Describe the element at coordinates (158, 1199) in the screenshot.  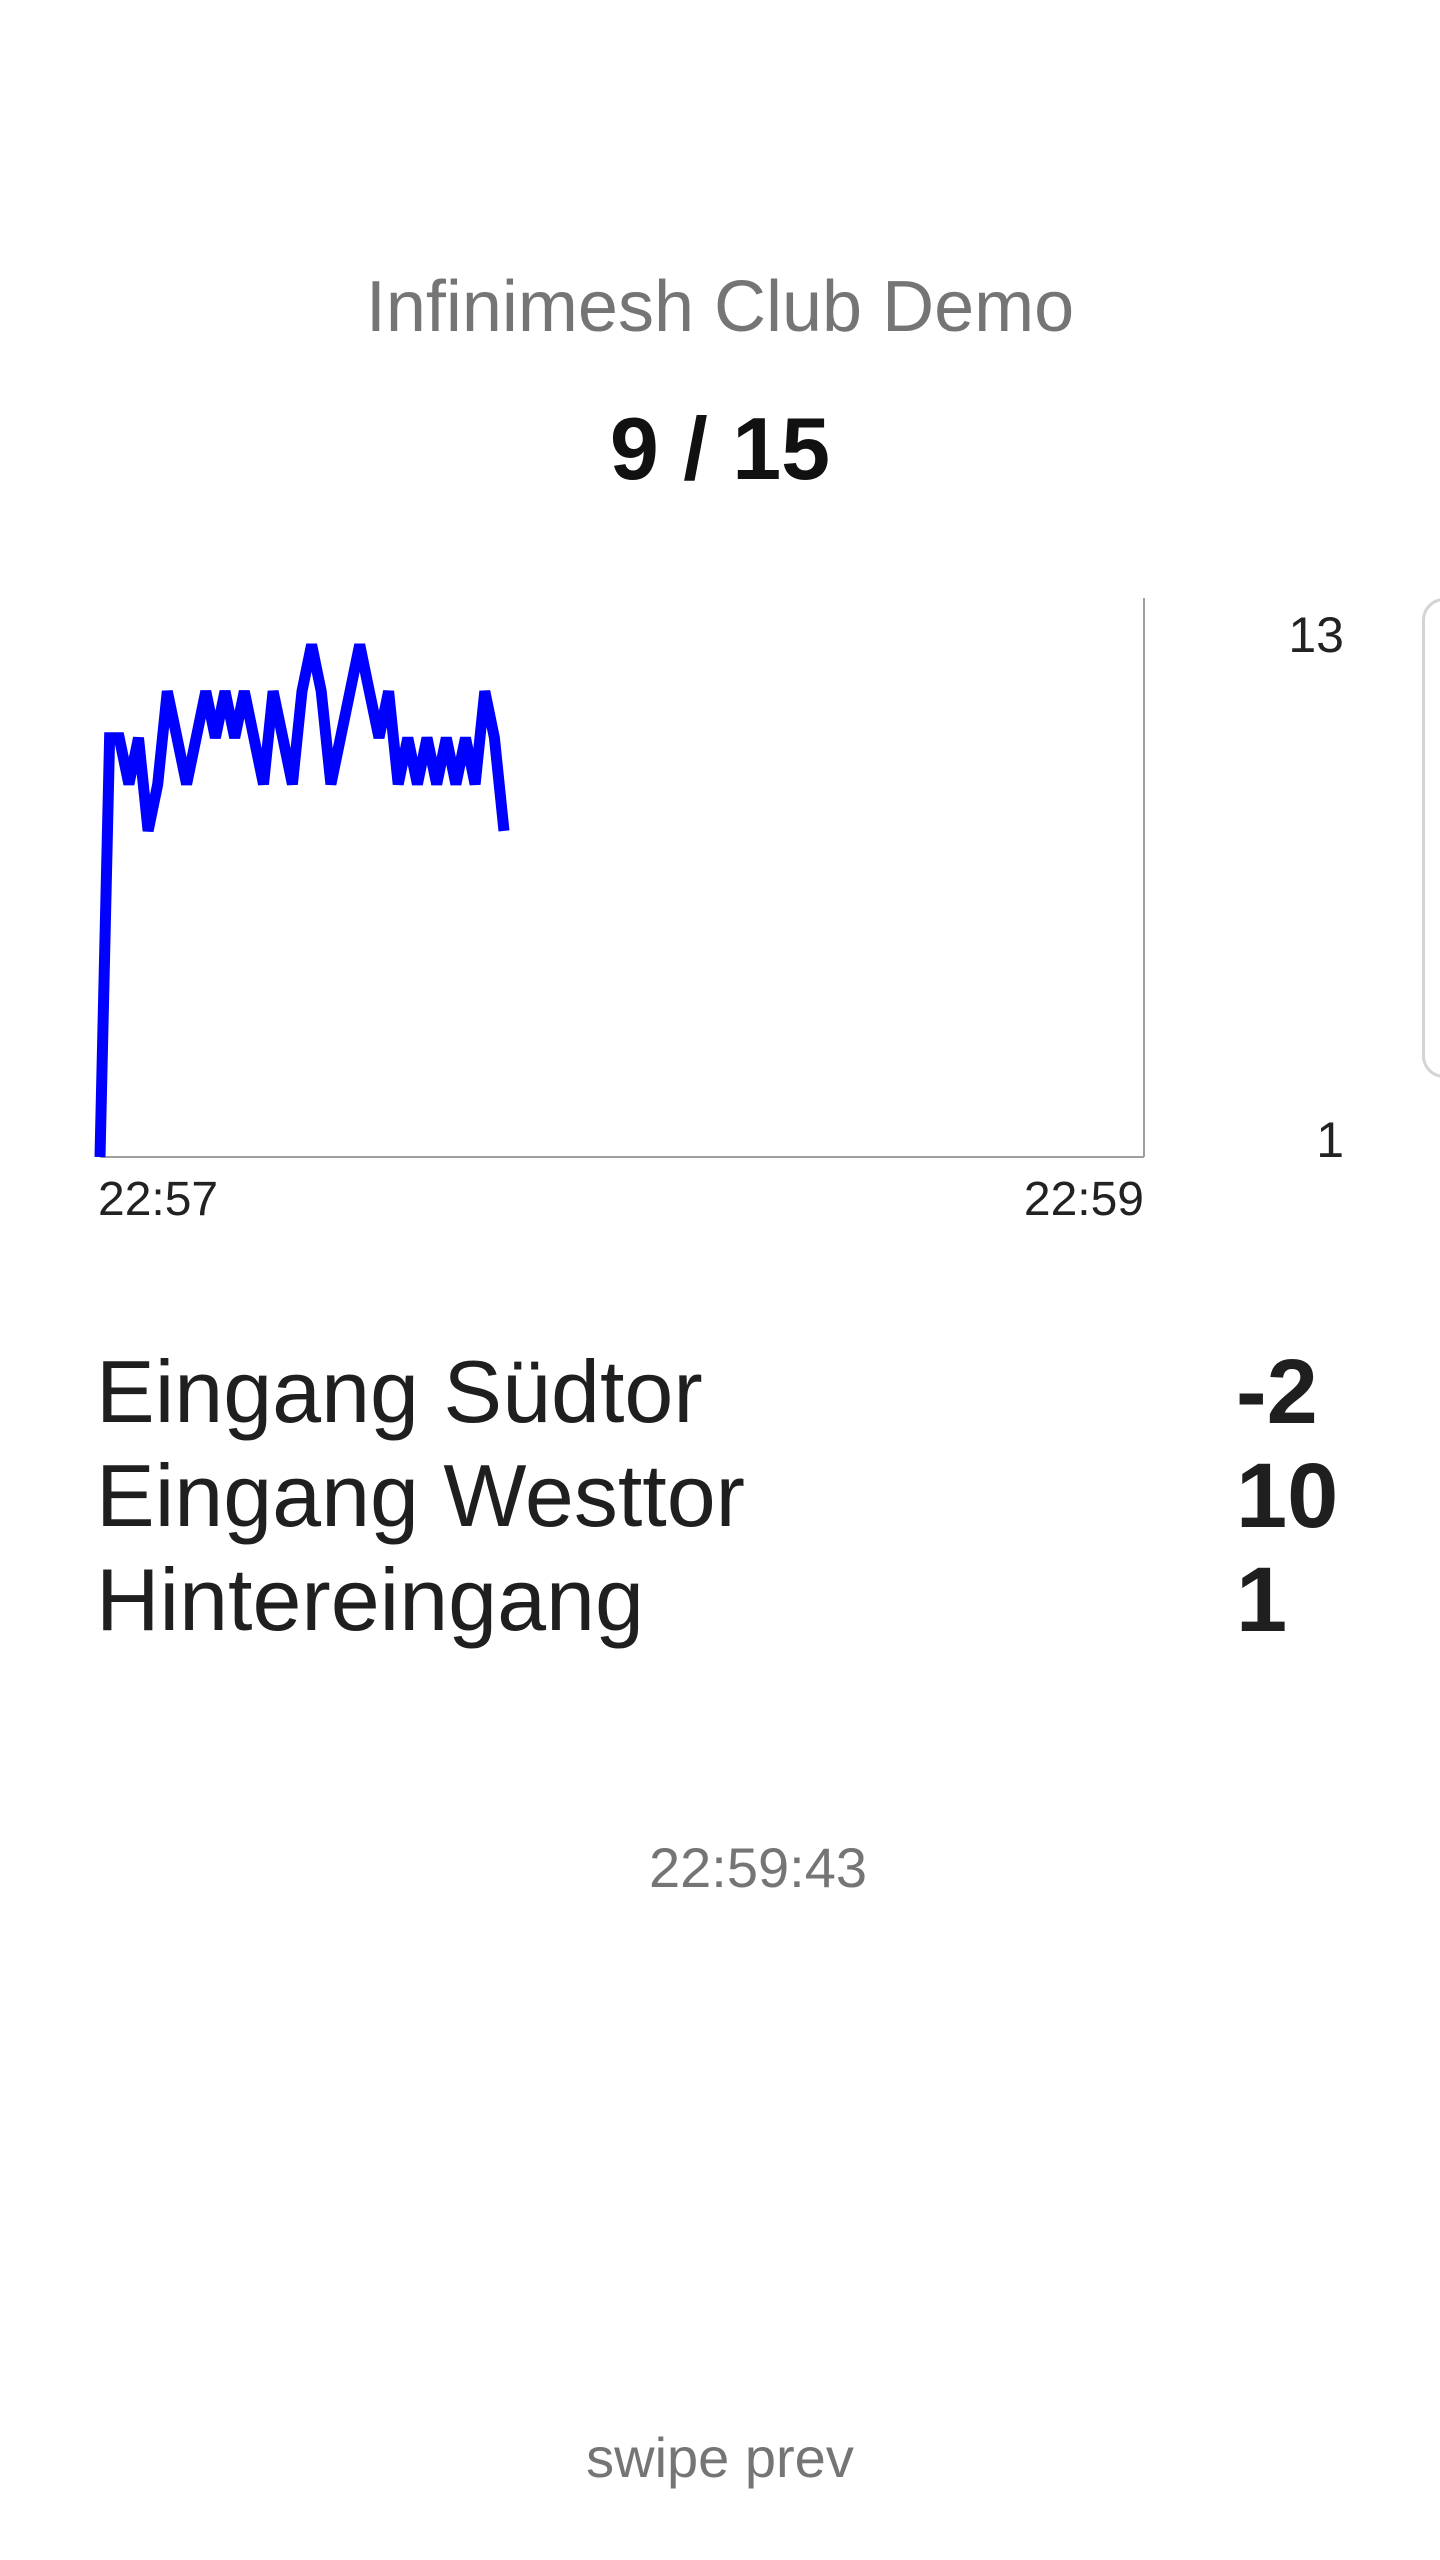
I see `x-tick-label: 22:57` at that location.